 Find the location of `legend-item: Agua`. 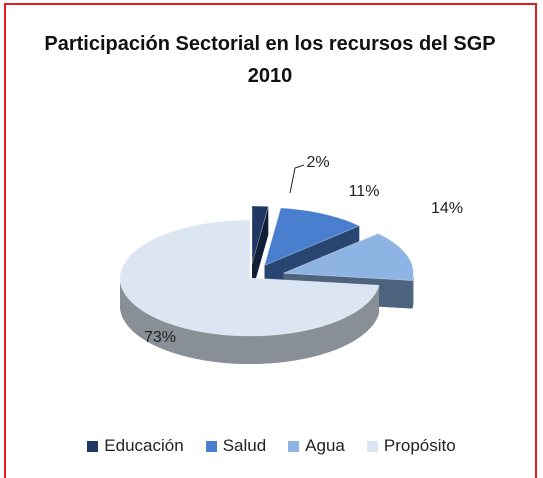

legend-item: Agua is located at coordinates (316, 446).